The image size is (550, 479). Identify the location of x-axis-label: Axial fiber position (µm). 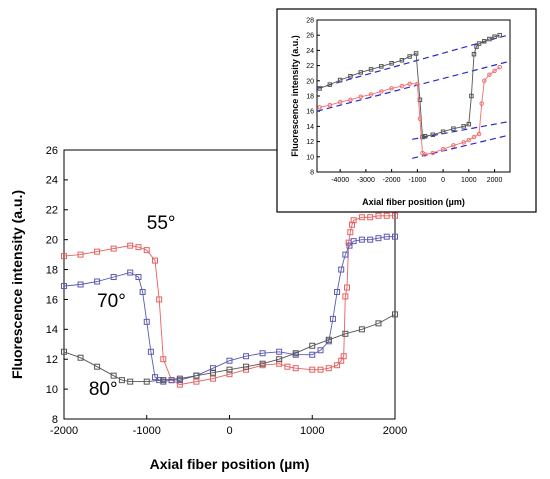
(413, 202).